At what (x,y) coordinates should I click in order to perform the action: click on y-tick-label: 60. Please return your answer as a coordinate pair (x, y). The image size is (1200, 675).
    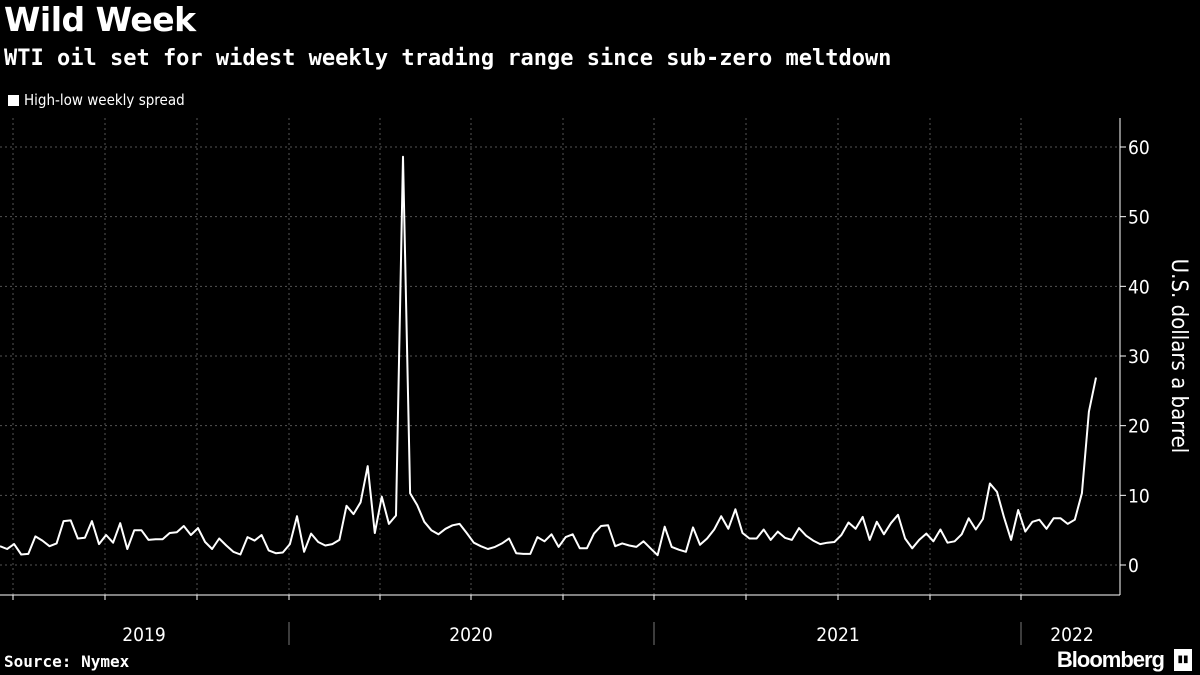
    Looking at the image, I should click on (1139, 148).